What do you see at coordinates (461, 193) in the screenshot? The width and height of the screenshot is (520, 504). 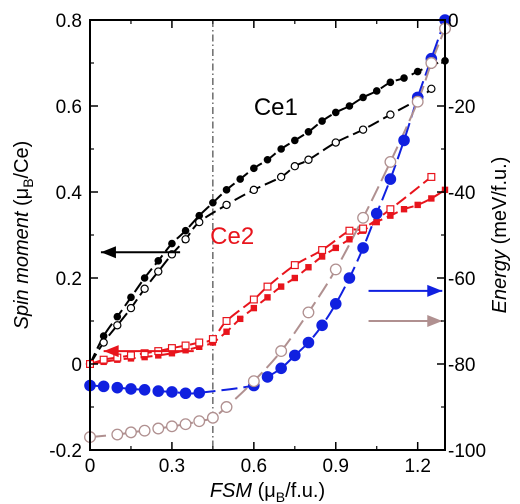 I see `y-right-tick-label: -40` at bounding box center [461, 193].